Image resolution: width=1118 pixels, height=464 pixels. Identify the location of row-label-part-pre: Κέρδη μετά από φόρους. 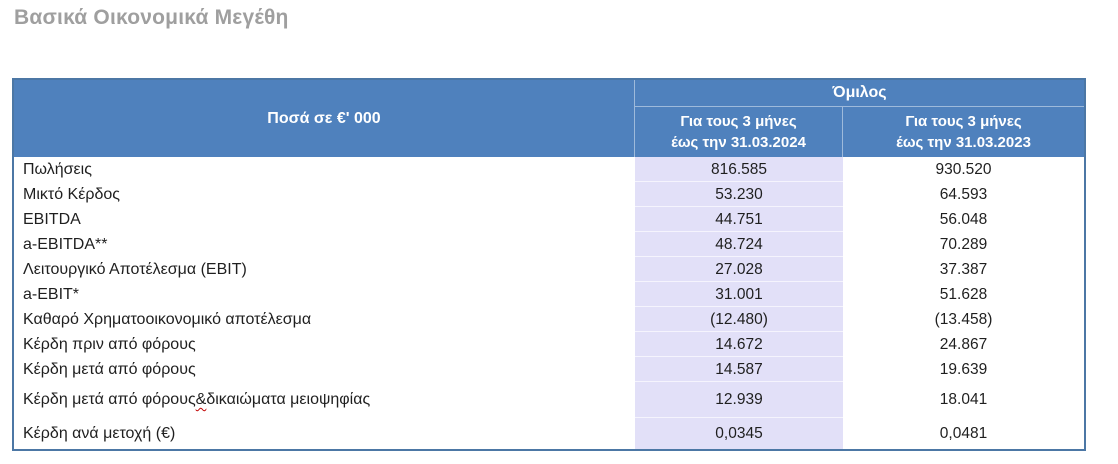
(109, 399).